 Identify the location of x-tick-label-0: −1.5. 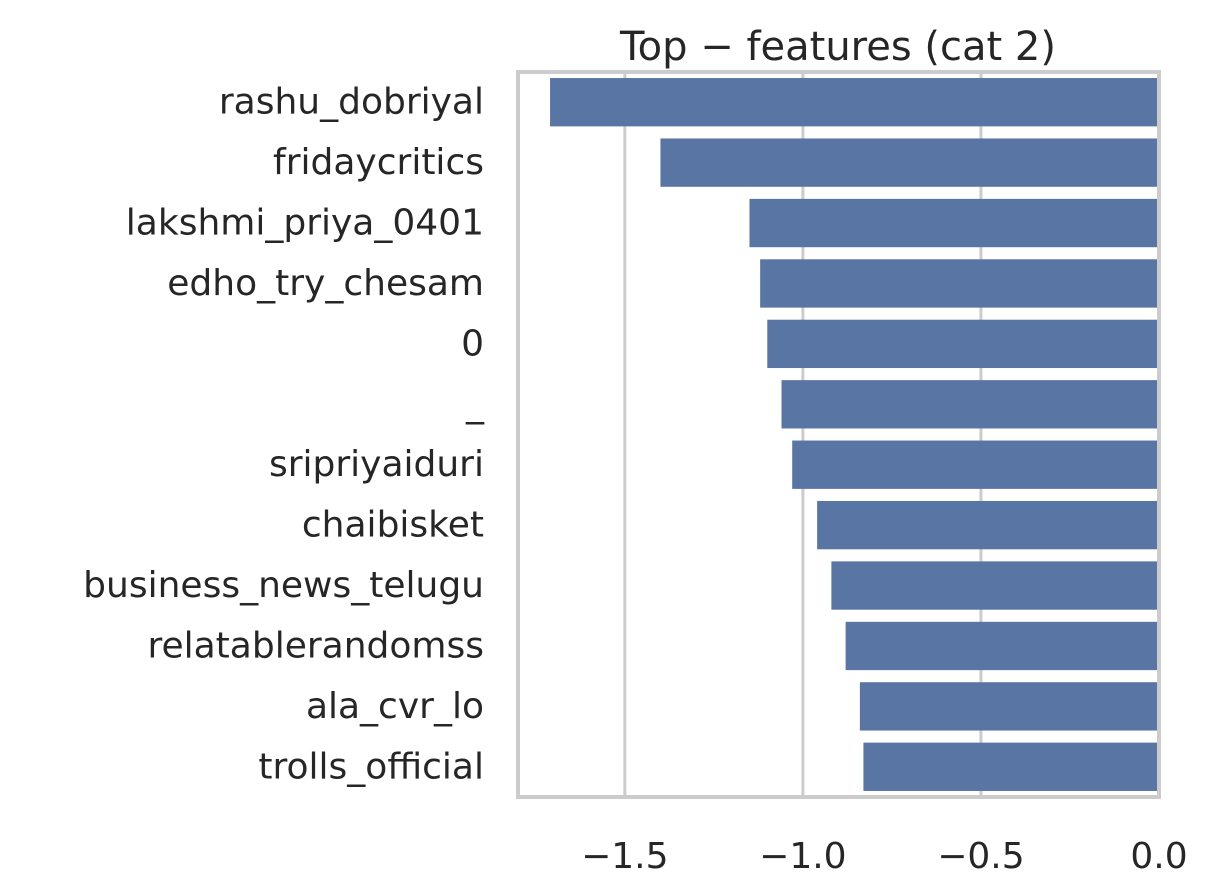
(624, 856).